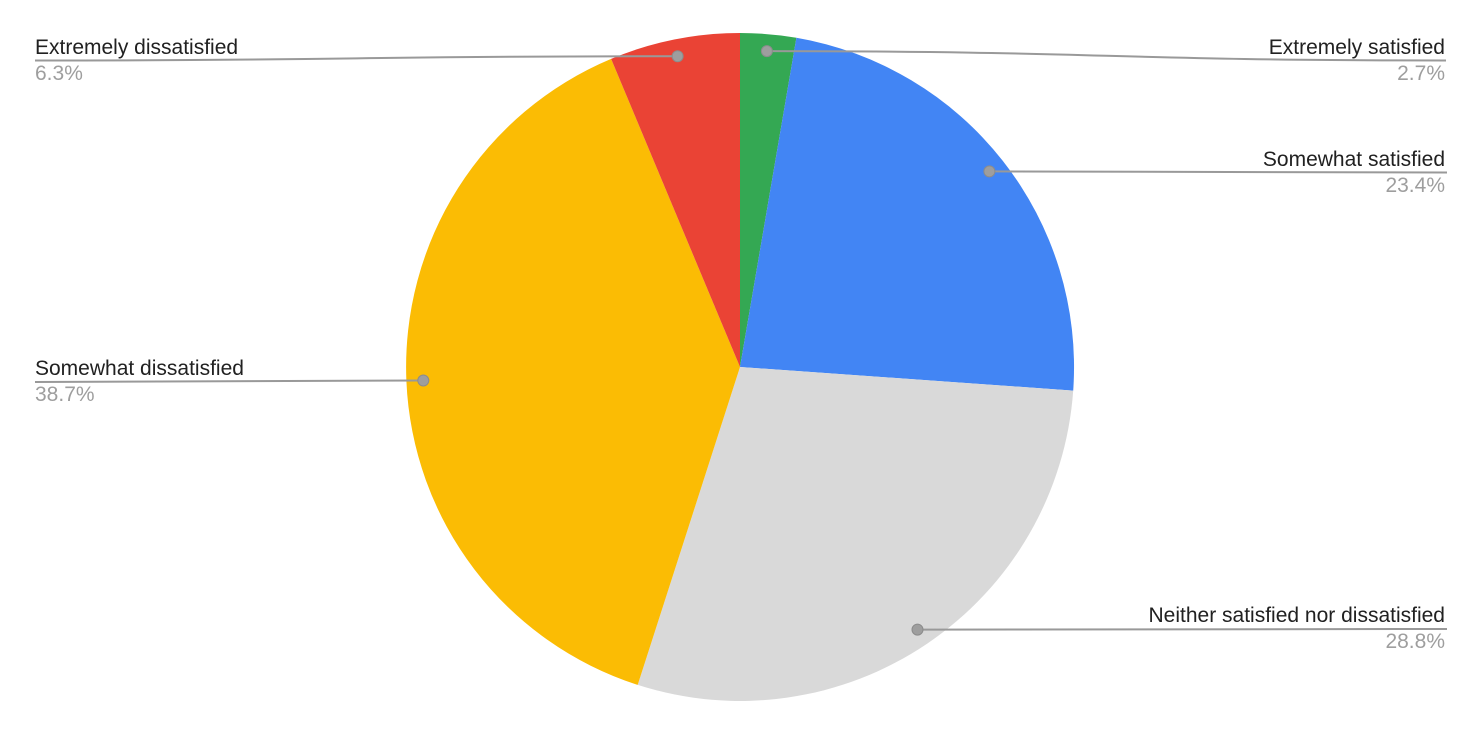 The width and height of the screenshot is (1480, 740). I want to click on leader-line-somewhat-dissatisfied, so click(229, 381).